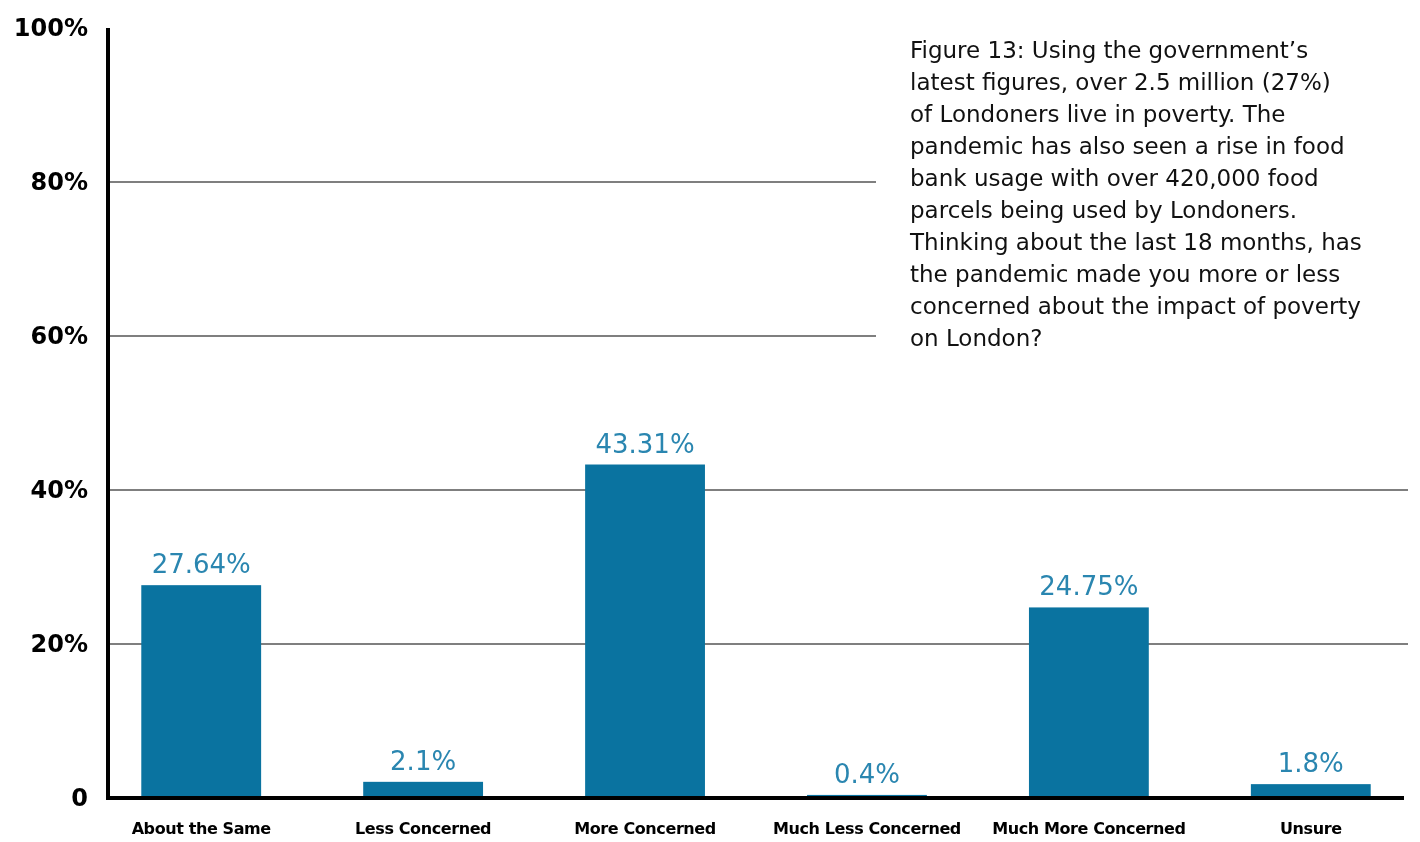 Image resolution: width=1420 pixels, height=842 pixels. Describe the element at coordinates (1136, 194) in the screenshot. I see `text: Figure 13: Using the government’s latest figures, over 2.5 million (27%) of Londoners live in poverty. The pandemic has also seen a rise in food bank usage with over 420,000 food parcels being used by Londoners. Thinking about the last 18 months, has the pandemic made you more or less concerned about the impact of poverty on London?` at that location.